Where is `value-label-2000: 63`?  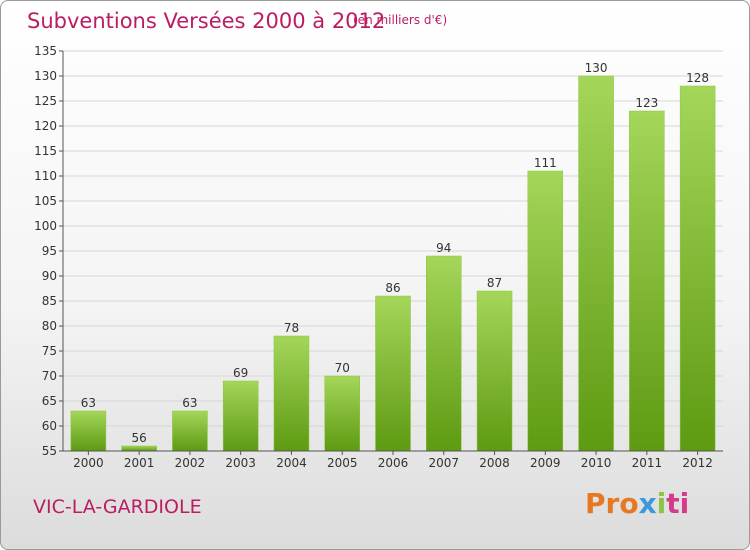 value-label-2000: 63 is located at coordinates (88, 403).